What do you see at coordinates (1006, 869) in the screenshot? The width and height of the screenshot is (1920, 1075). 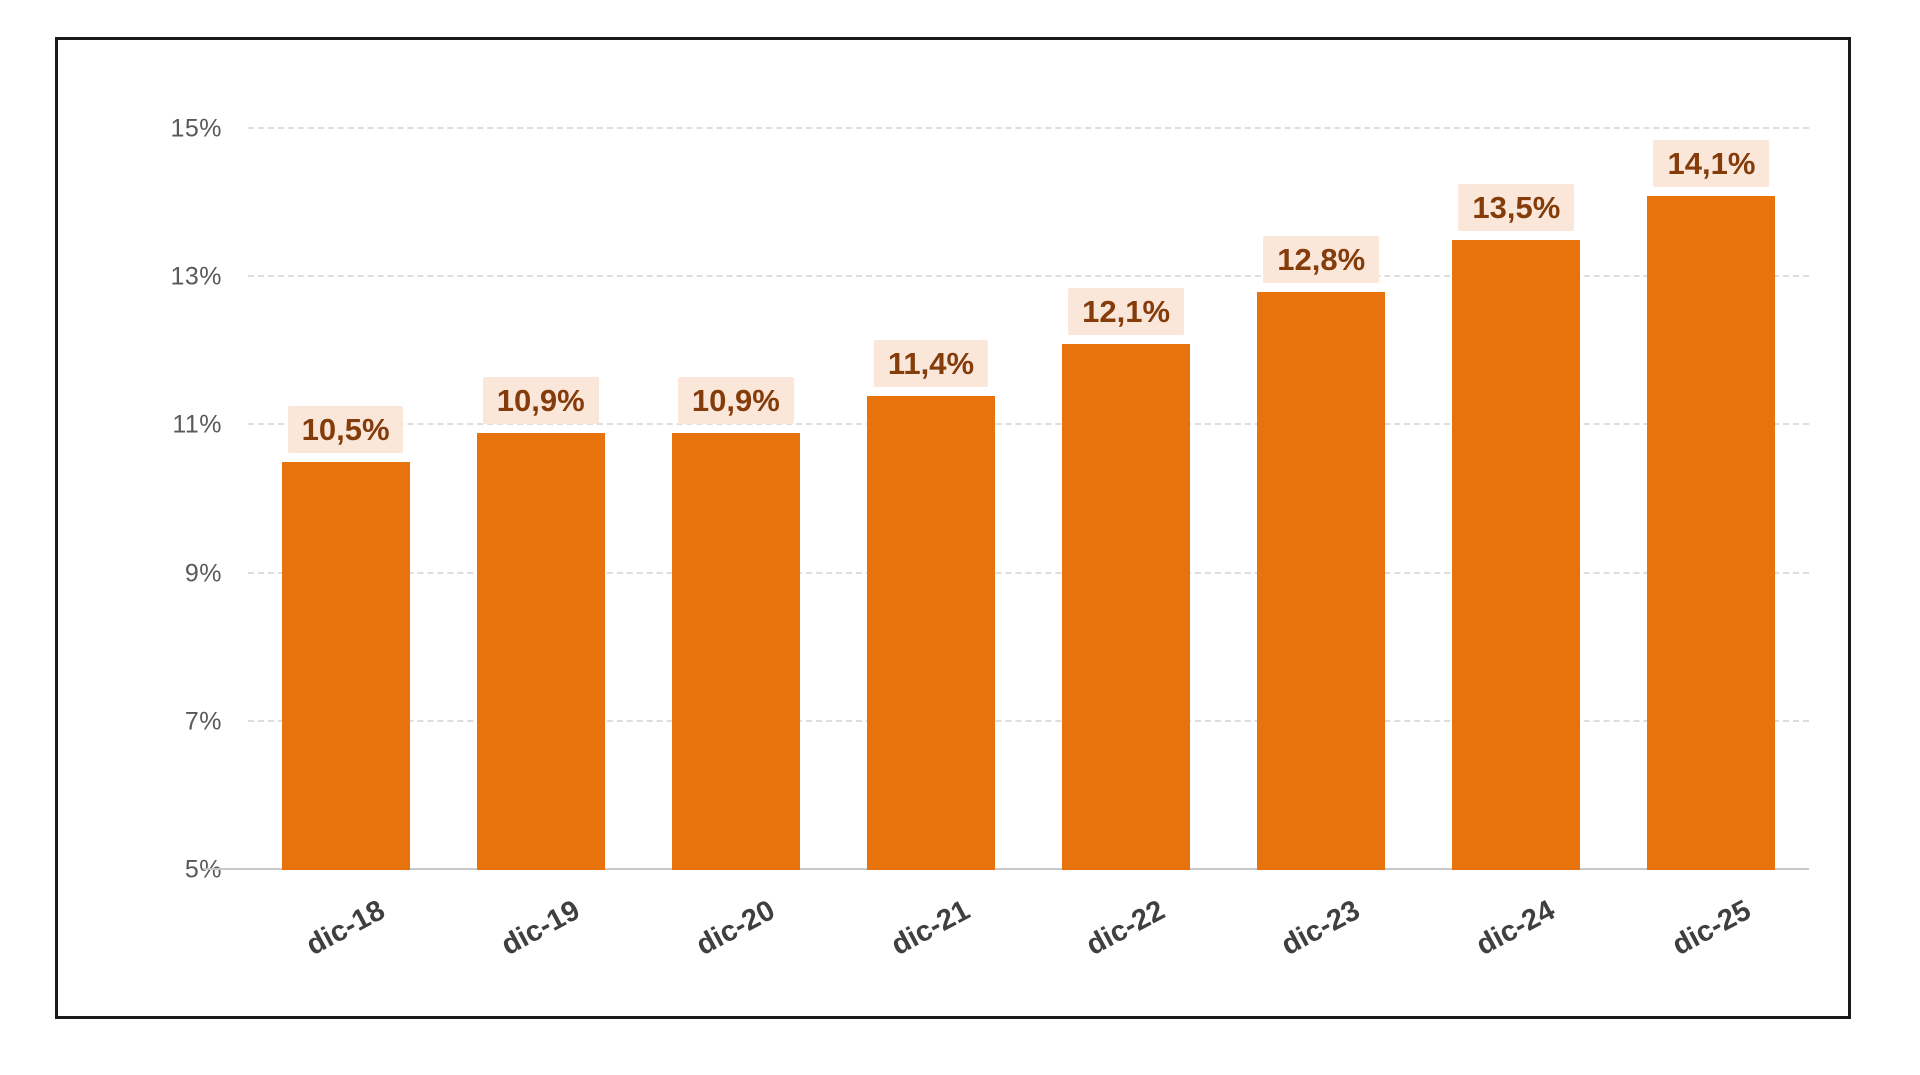 I see `x-axis-line` at bounding box center [1006, 869].